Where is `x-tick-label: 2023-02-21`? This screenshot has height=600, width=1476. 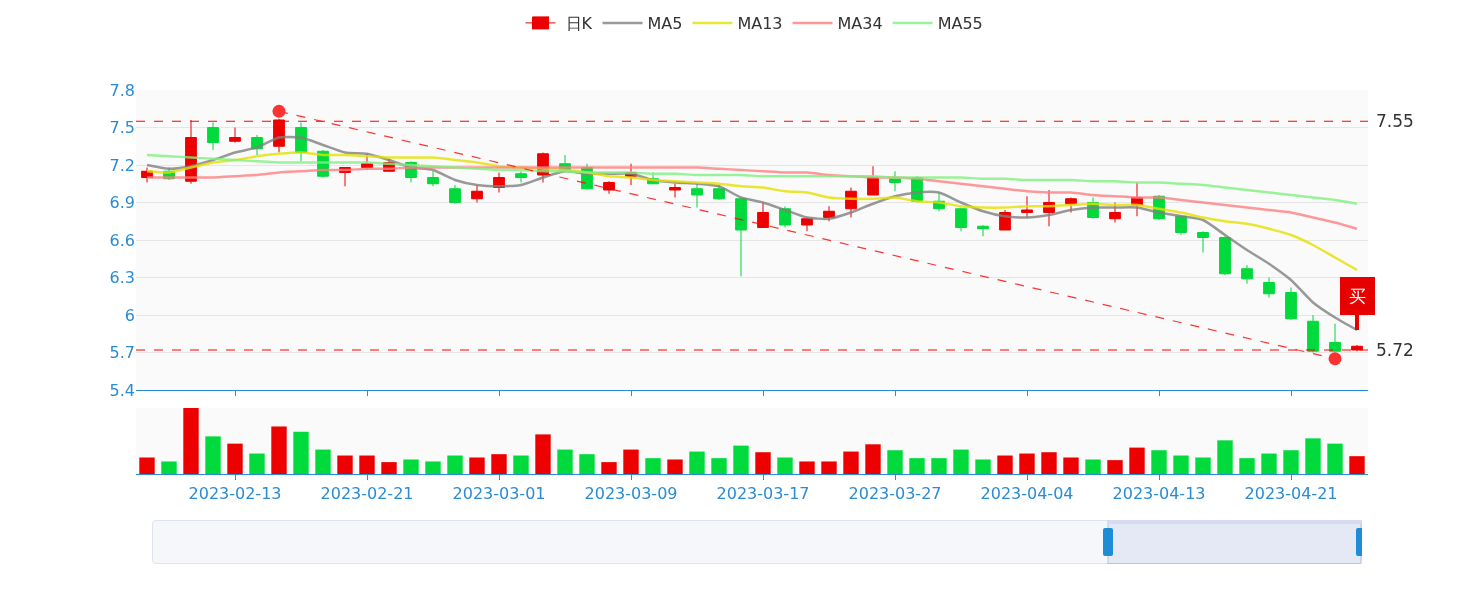
x-tick-label: 2023-02-21 is located at coordinates (367, 494).